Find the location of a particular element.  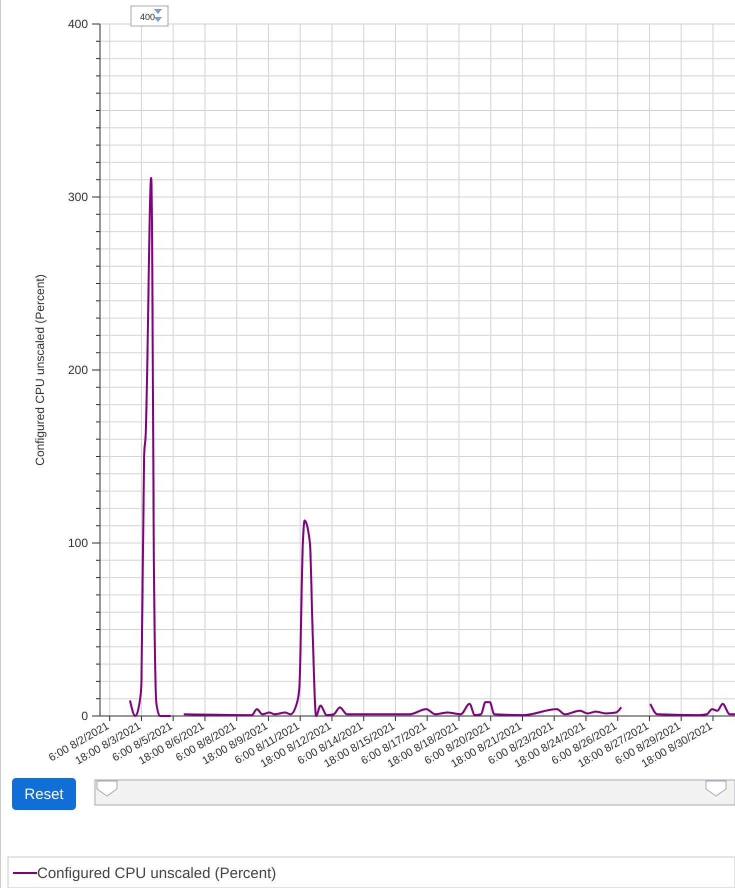

axis-max-input: 400 is located at coordinates (149, 16).